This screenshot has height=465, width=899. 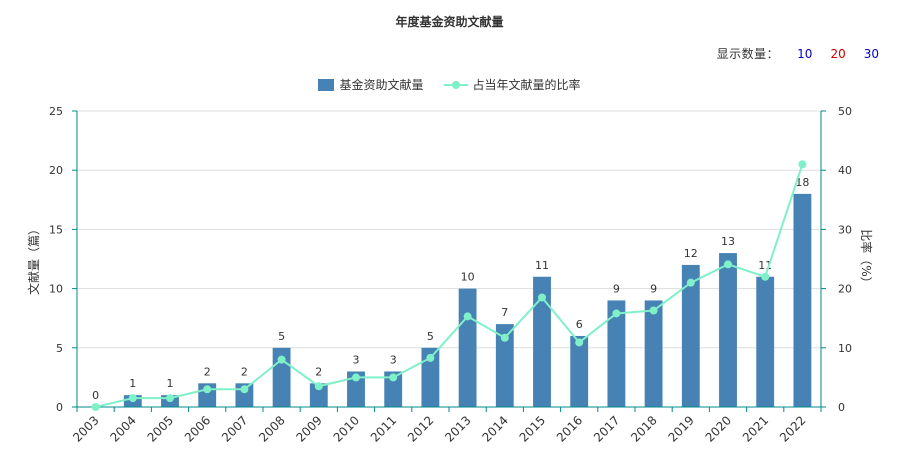 What do you see at coordinates (542, 265) in the screenshot?
I see `bar-value-label: 11` at bounding box center [542, 265].